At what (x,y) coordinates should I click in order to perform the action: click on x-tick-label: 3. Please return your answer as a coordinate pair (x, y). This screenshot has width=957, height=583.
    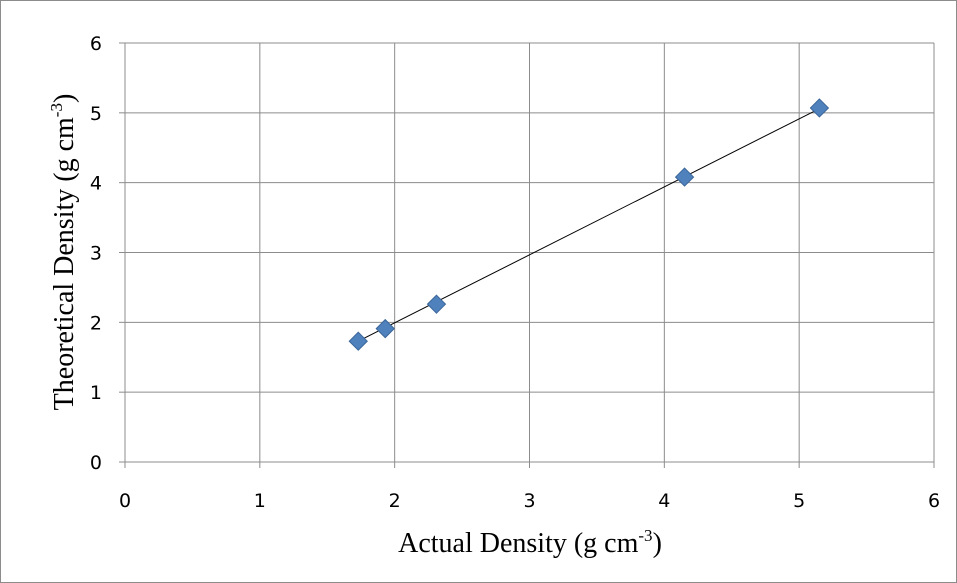
    Looking at the image, I should click on (529, 501).